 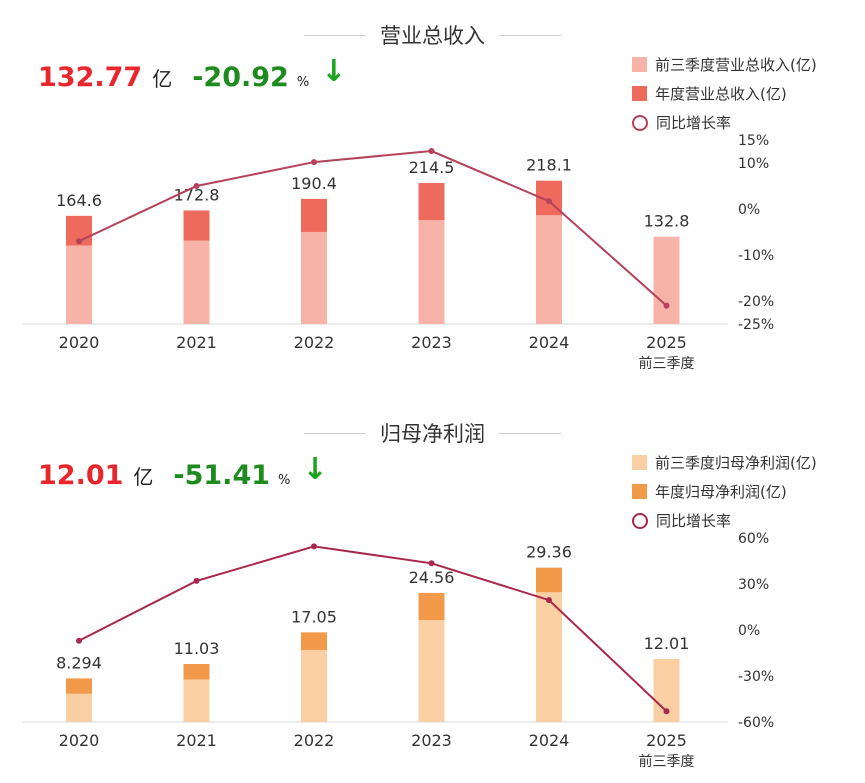 I want to click on y-right-tick-label: -20%, so click(x=756, y=302).